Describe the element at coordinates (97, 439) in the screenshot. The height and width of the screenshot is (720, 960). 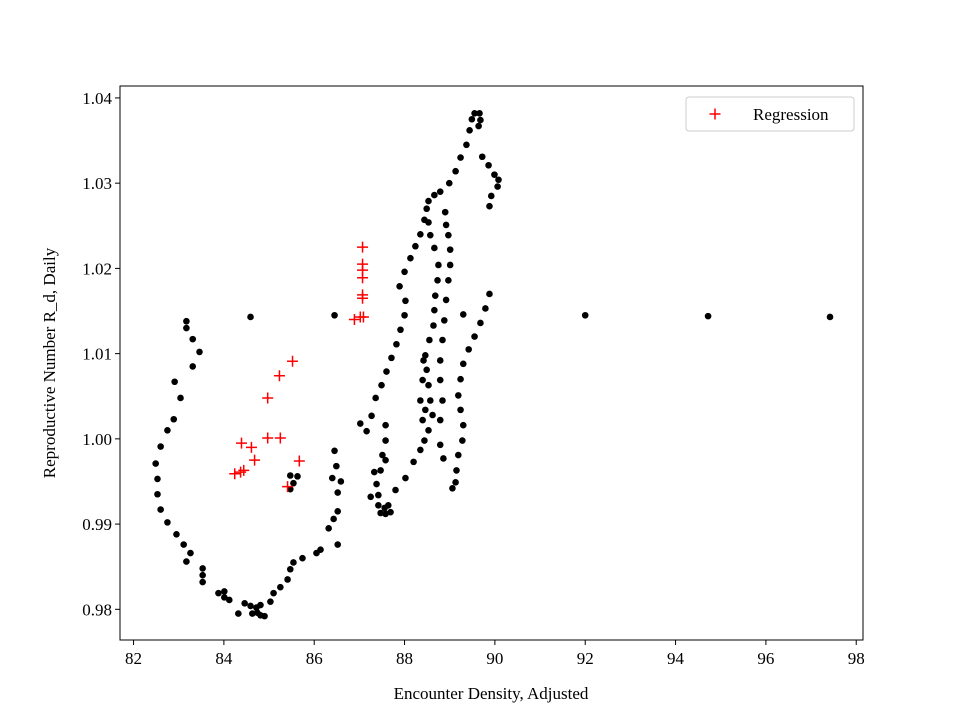
I see `y-tick-label: 1.00` at that location.